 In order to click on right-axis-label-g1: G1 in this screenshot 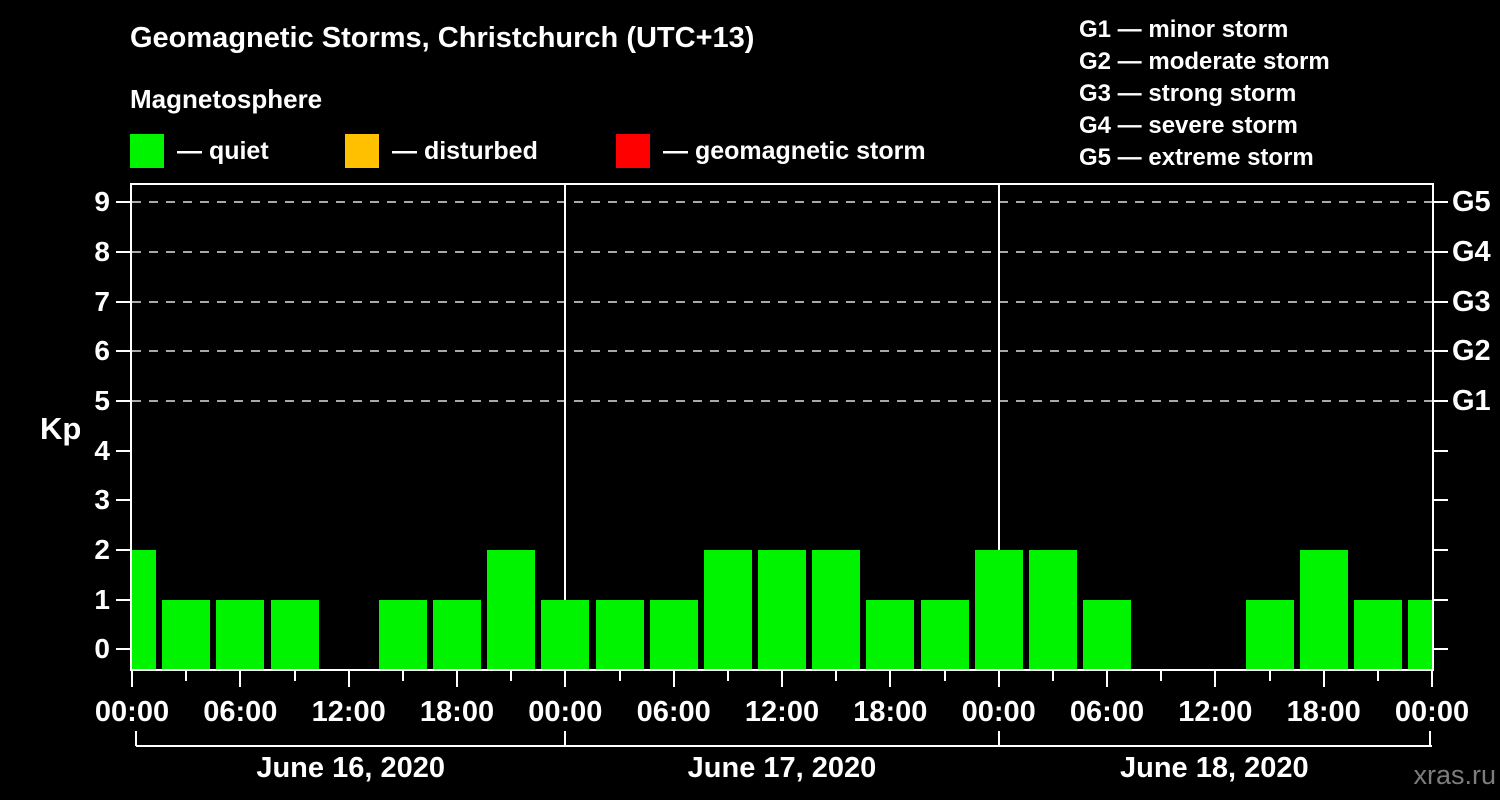, I will do `click(1471, 400)`.